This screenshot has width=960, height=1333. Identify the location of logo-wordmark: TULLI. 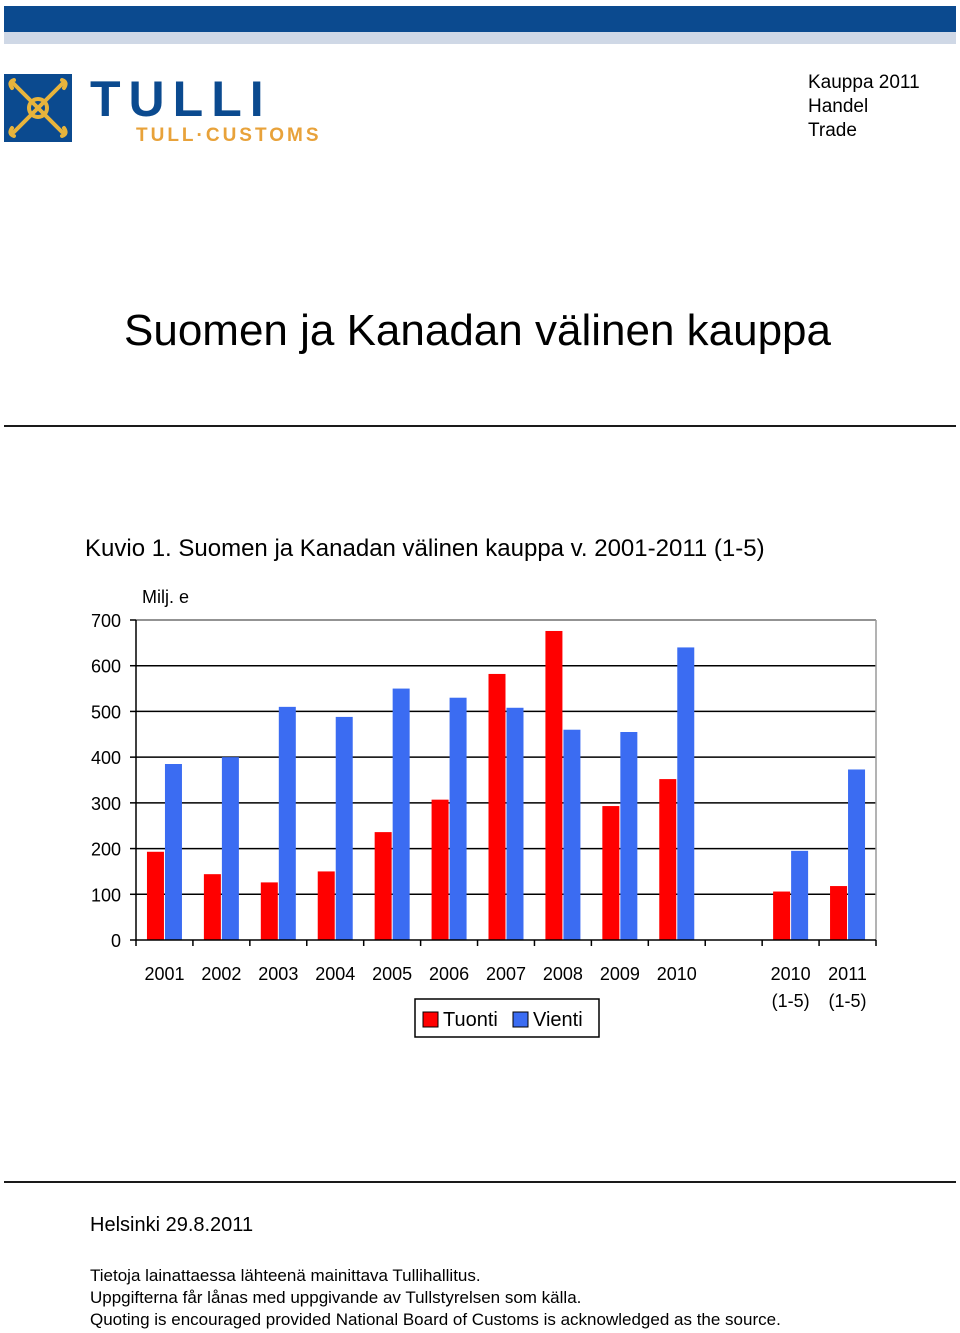
(181, 99).